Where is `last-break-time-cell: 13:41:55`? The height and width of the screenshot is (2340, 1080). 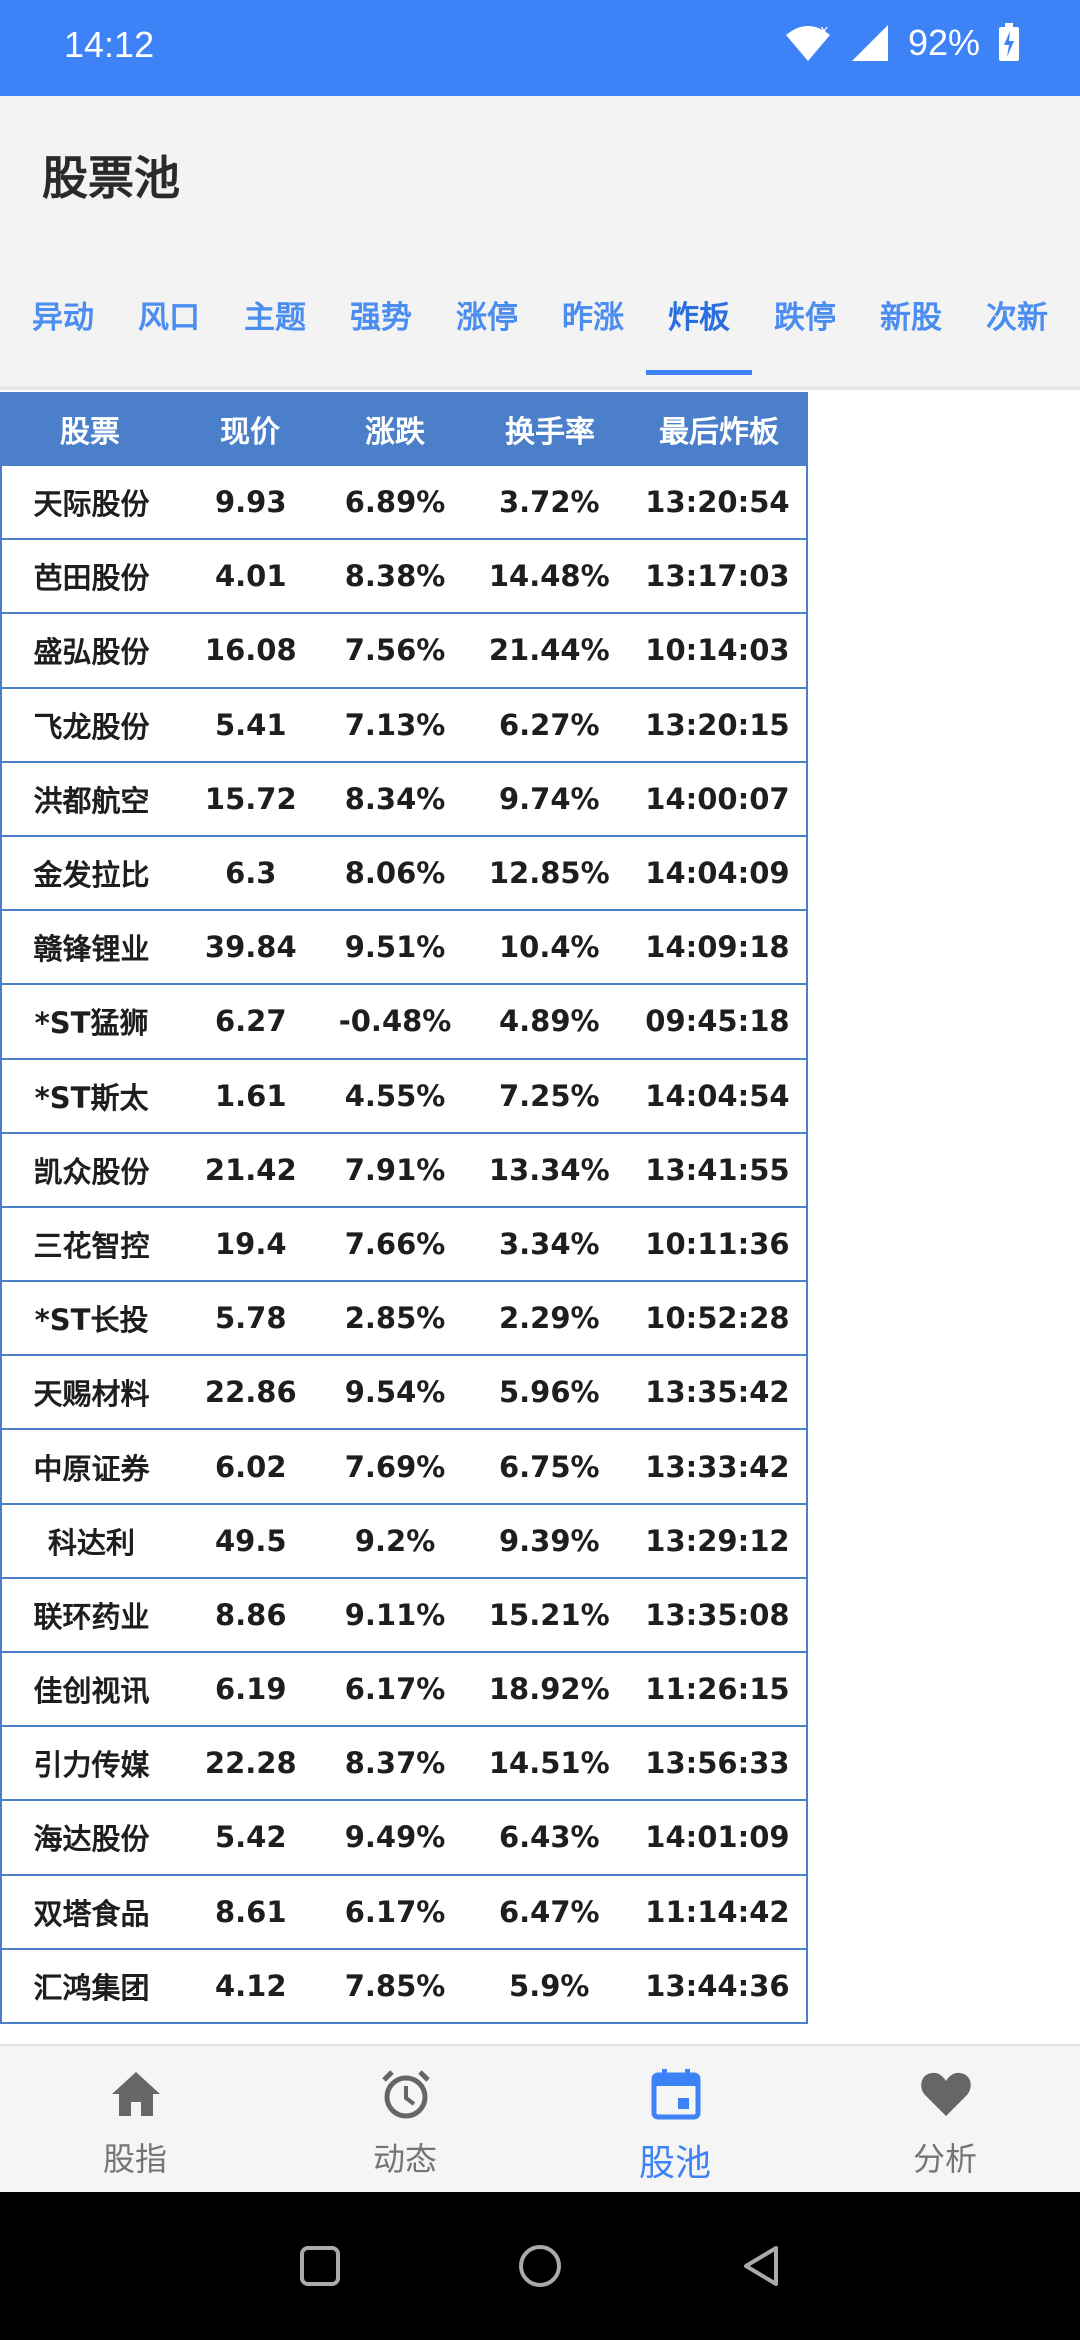 last-break-time-cell: 13:41:55 is located at coordinates (717, 1169).